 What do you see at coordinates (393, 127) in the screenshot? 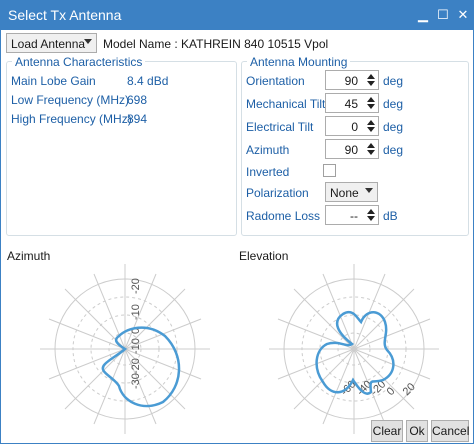
I see `electrical-tilt-unit: deg` at bounding box center [393, 127].